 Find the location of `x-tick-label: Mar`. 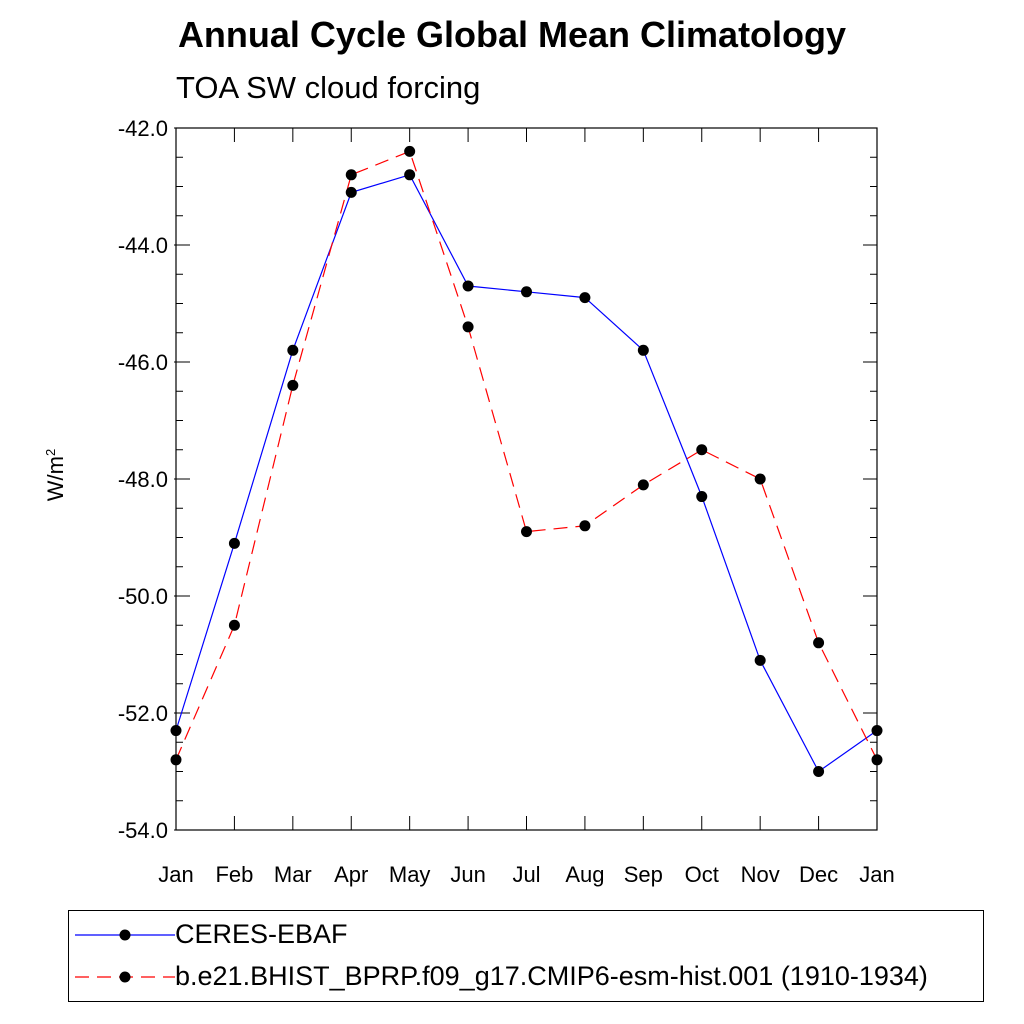

x-tick-label: Mar is located at coordinates (293, 874).